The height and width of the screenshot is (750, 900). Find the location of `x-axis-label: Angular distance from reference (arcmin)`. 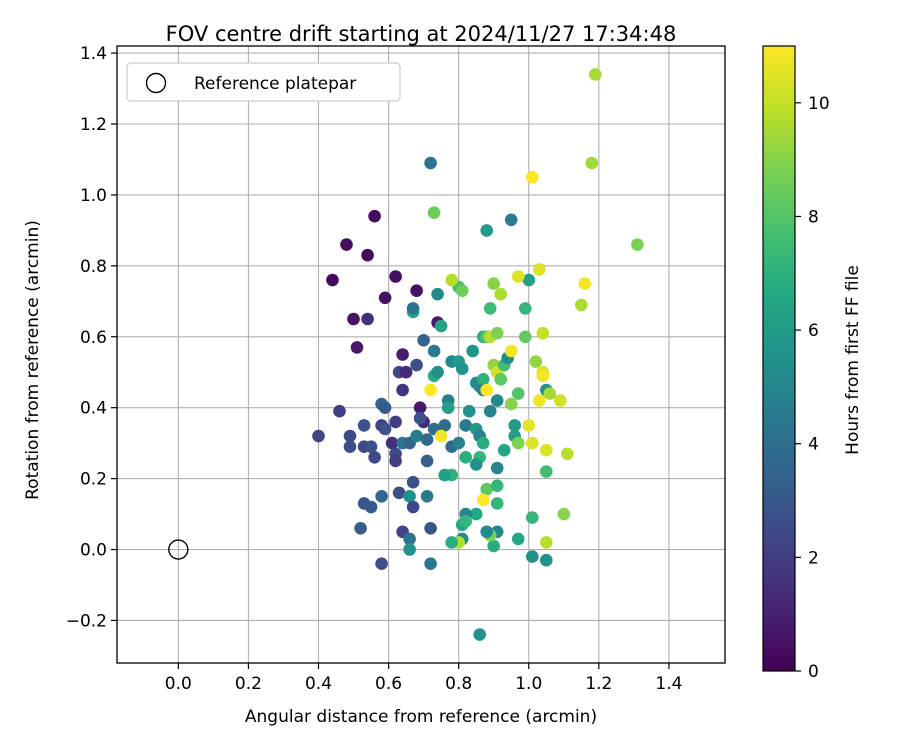

x-axis-label: Angular distance from reference (arcmin) is located at coordinates (421, 717).